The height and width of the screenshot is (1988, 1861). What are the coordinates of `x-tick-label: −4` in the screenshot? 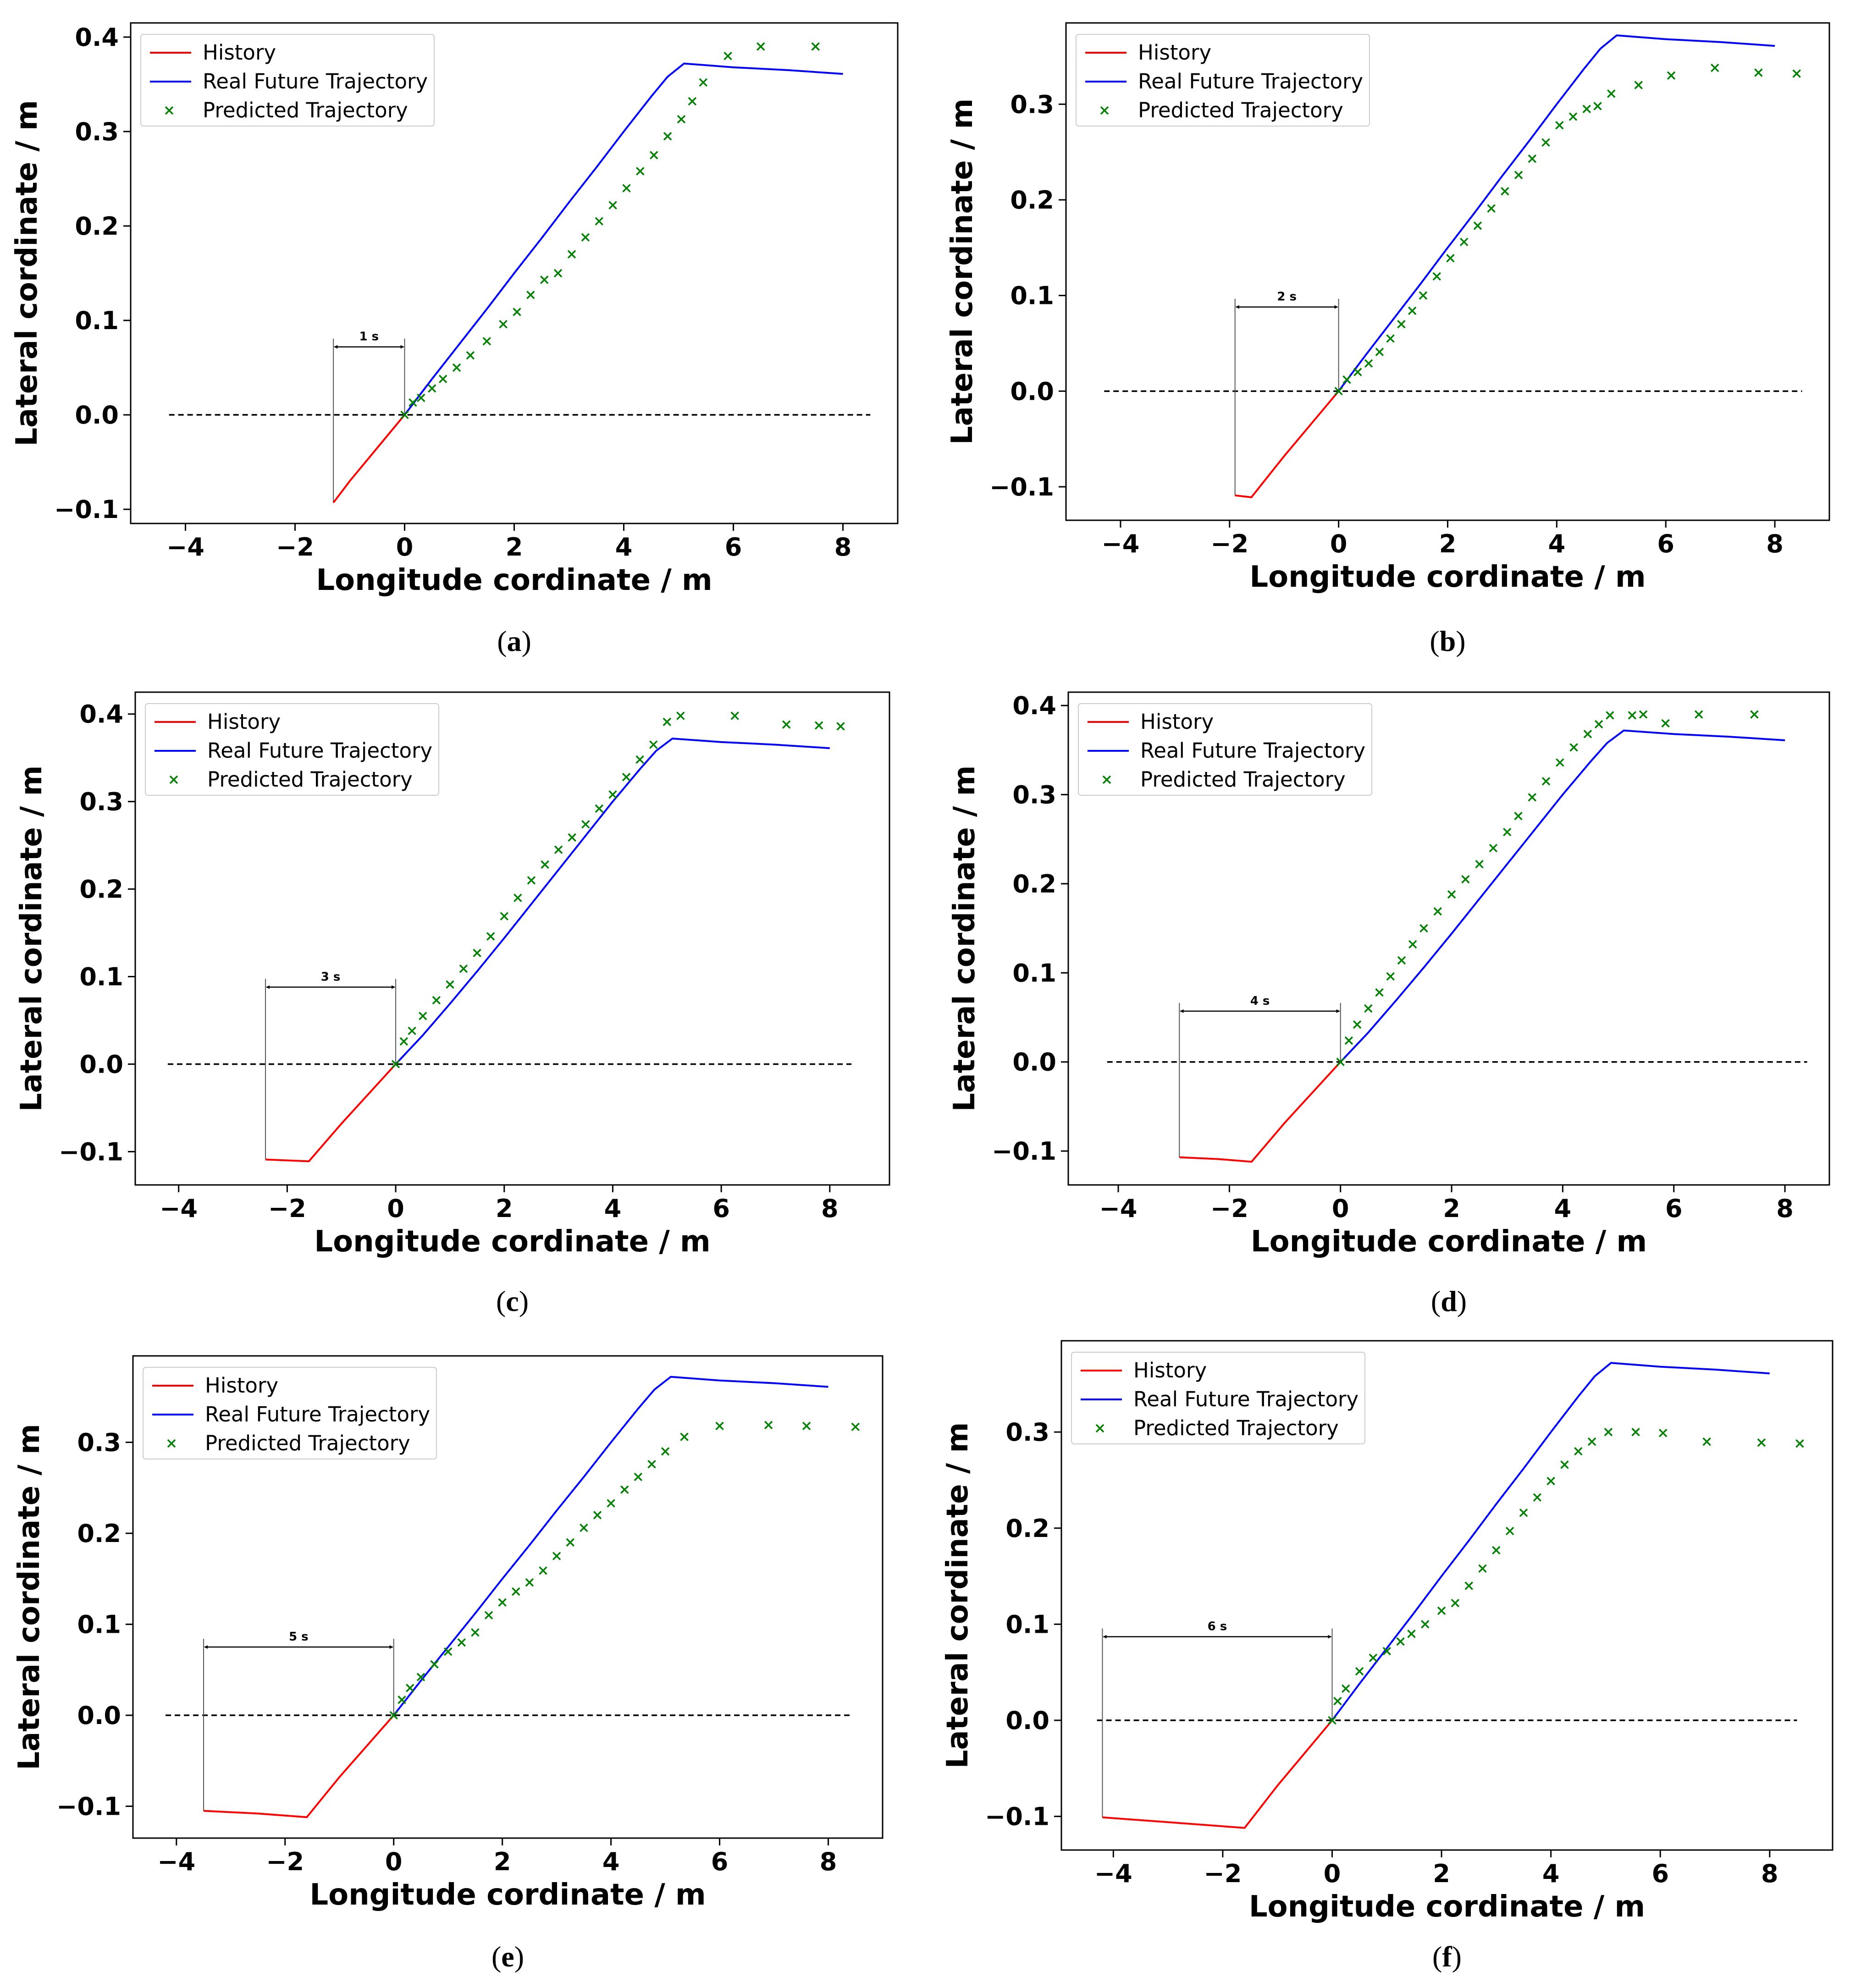 It's located at (1119, 1209).